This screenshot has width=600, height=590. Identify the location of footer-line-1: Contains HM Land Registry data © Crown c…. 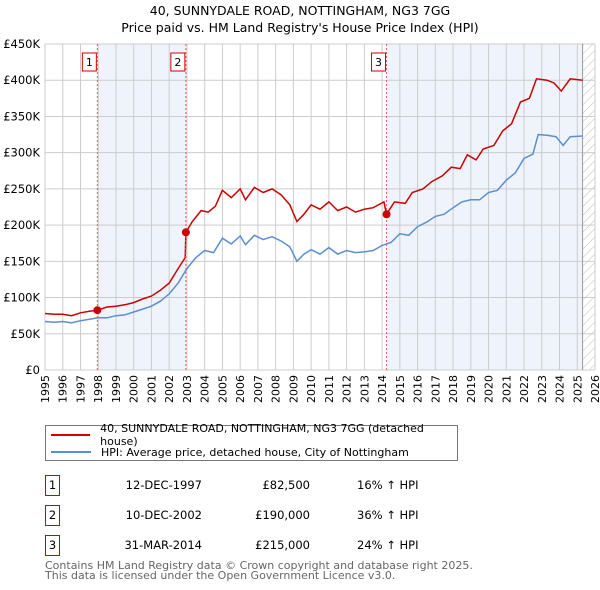
(259, 565).